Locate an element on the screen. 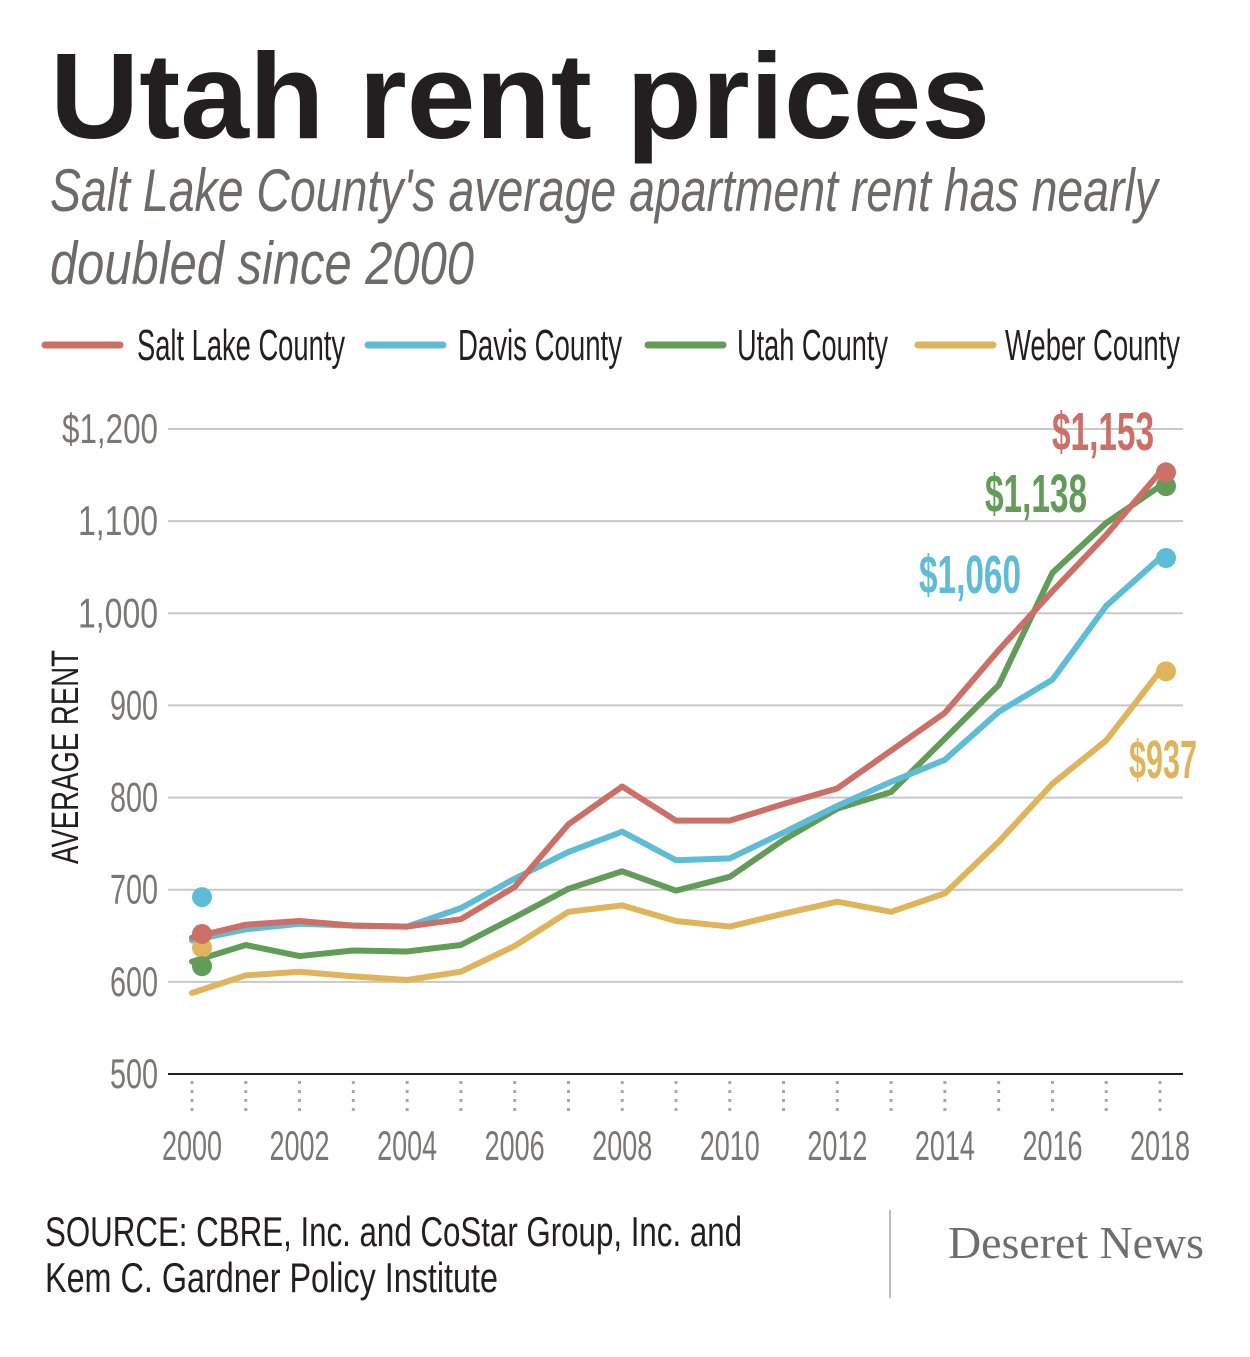  x-tick-label: 2004 is located at coordinates (407, 1145).